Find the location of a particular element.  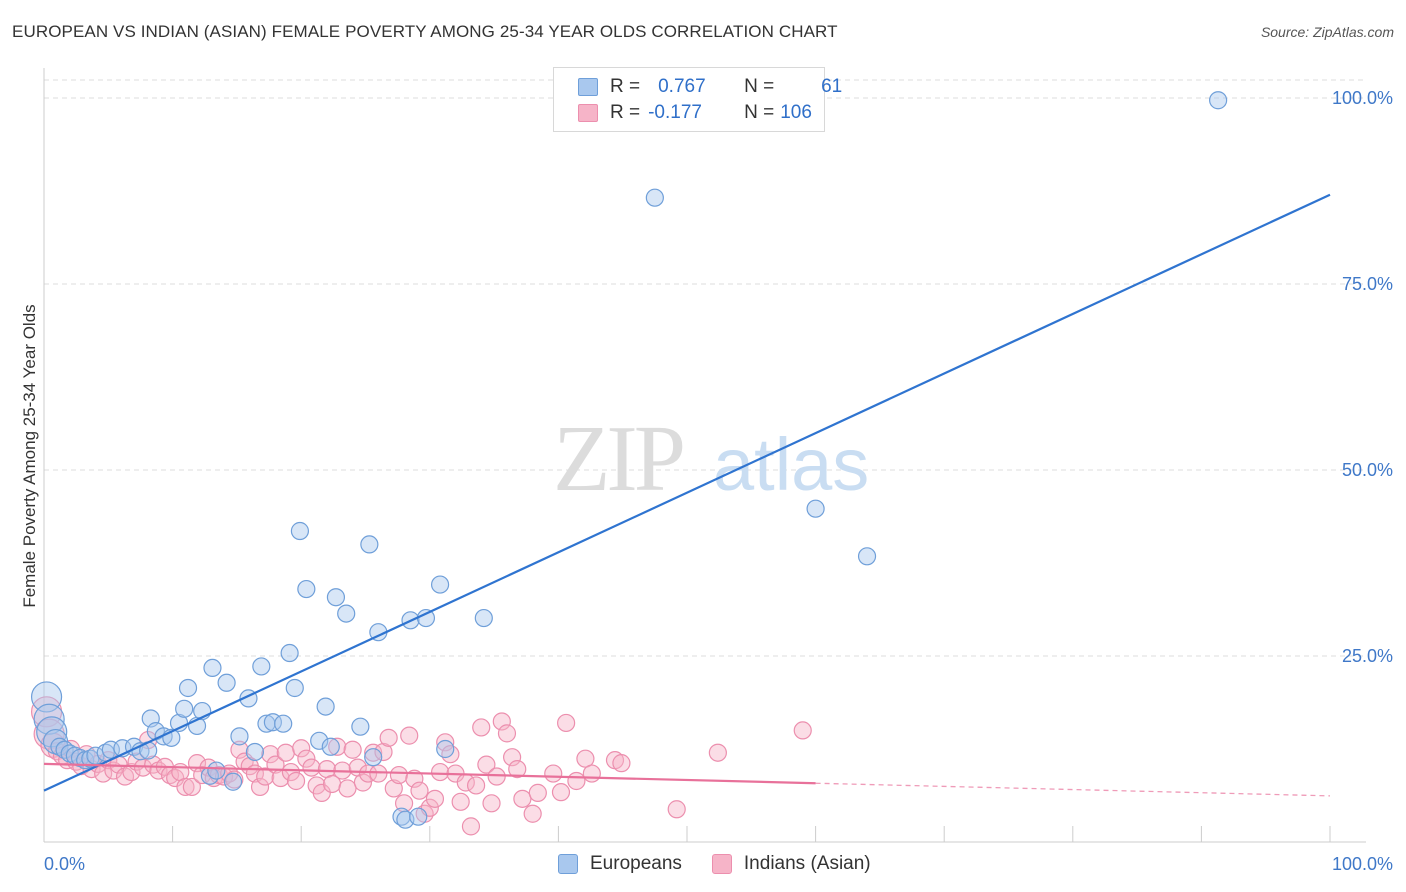

y-tick-label: 100.0% is located at coordinates (1362, 98).